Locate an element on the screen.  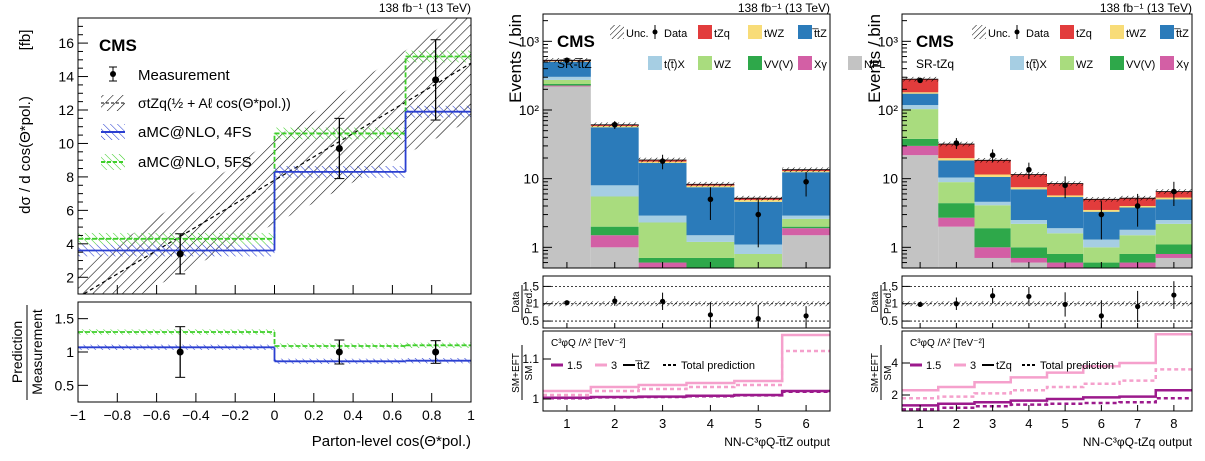
r-legend-data-marker is located at coordinates (1017, 32).